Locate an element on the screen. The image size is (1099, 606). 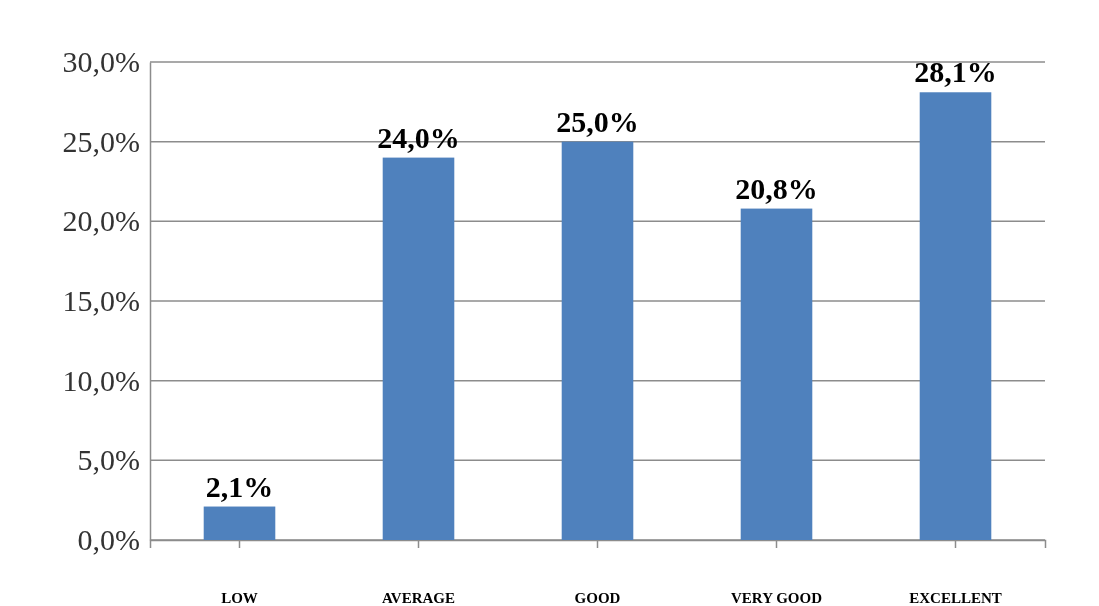
y-tick-label: 30,0% is located at coordinates (101, 62).